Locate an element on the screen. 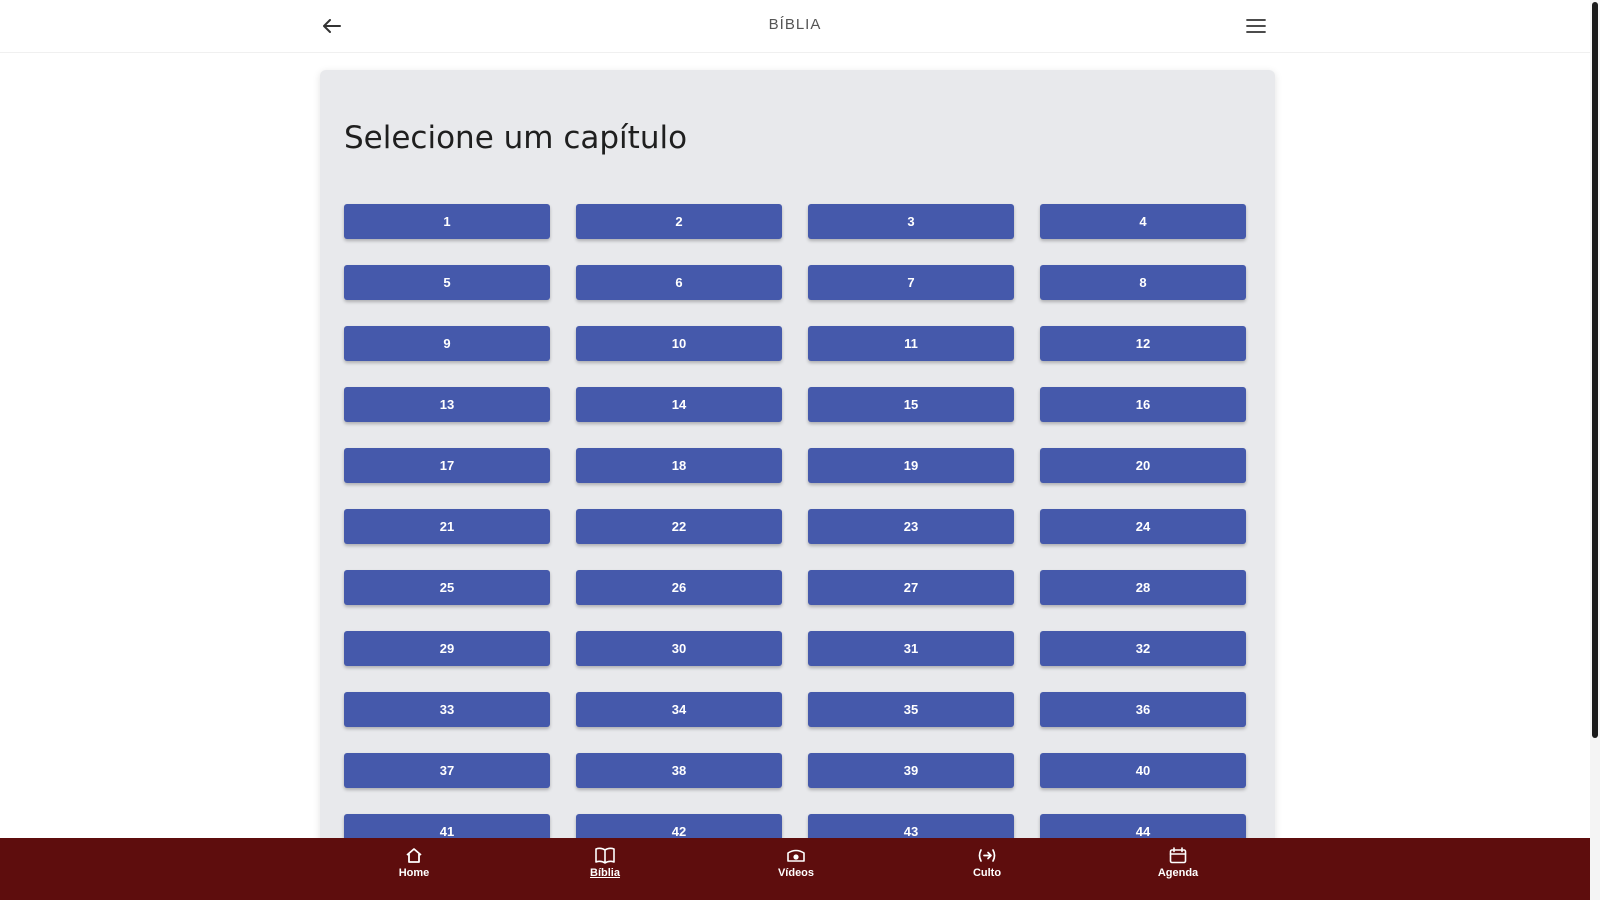  nav-item-biblia: Bíblia is located at coordinates (605, 862).